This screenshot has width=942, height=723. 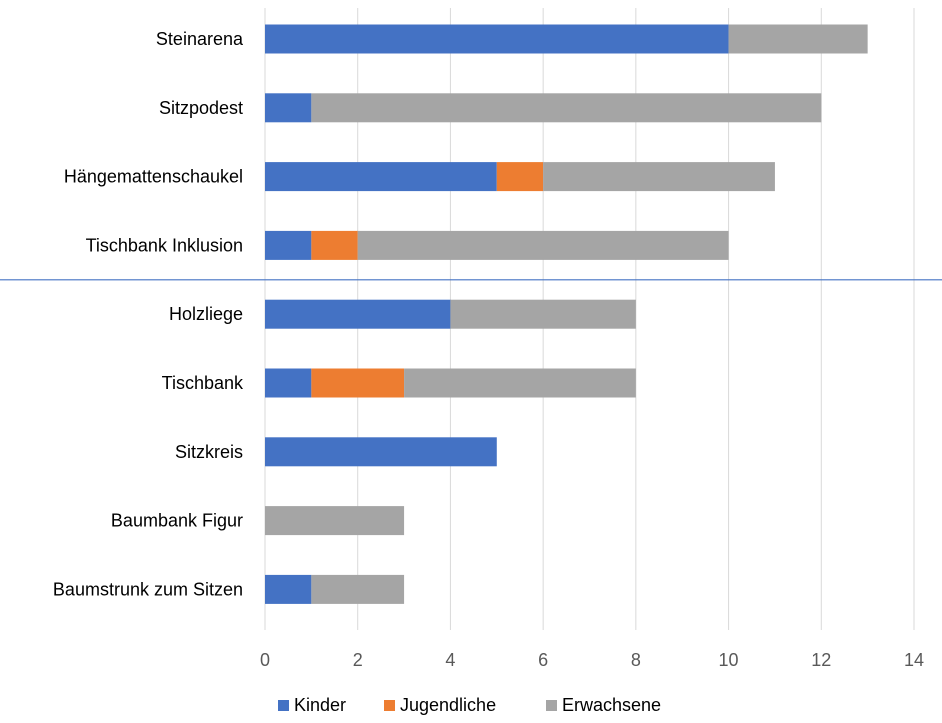 I want to click on legend-label: Kinder, so click(x=320, y=705).